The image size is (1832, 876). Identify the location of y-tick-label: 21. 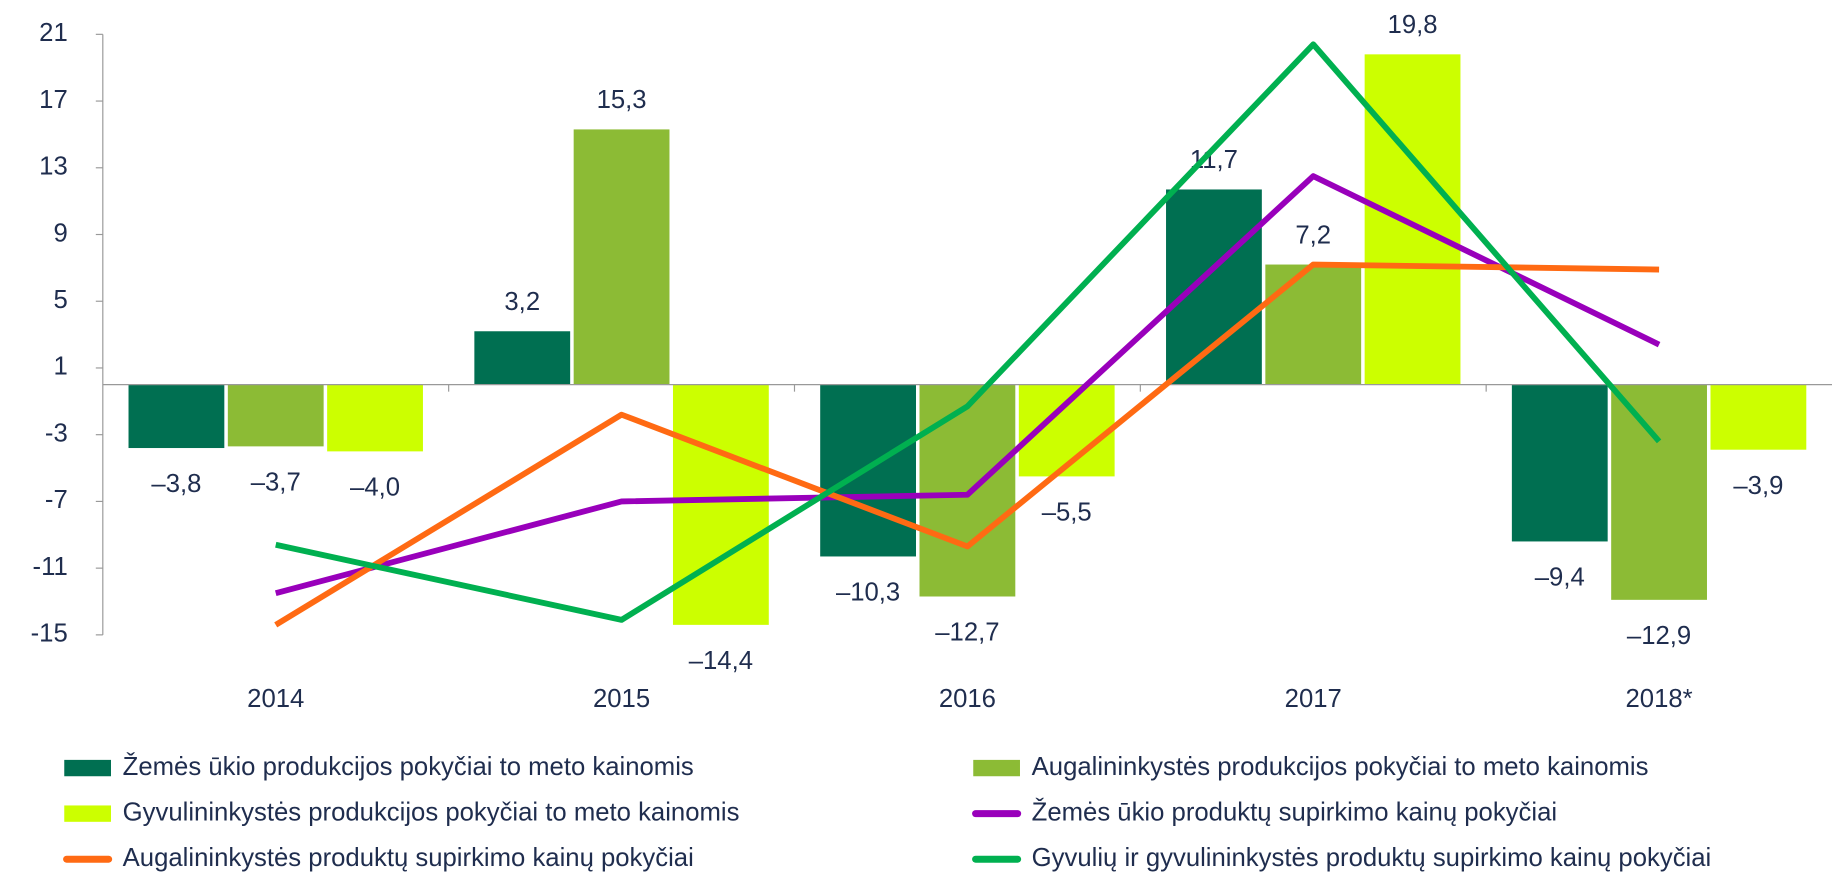
(53, 33).